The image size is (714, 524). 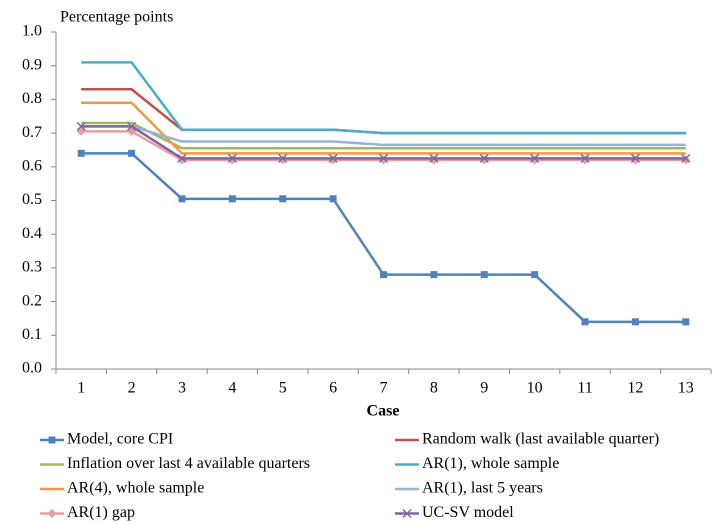 I want to click on x-tick-label: 7, so click(x=384, y=388).